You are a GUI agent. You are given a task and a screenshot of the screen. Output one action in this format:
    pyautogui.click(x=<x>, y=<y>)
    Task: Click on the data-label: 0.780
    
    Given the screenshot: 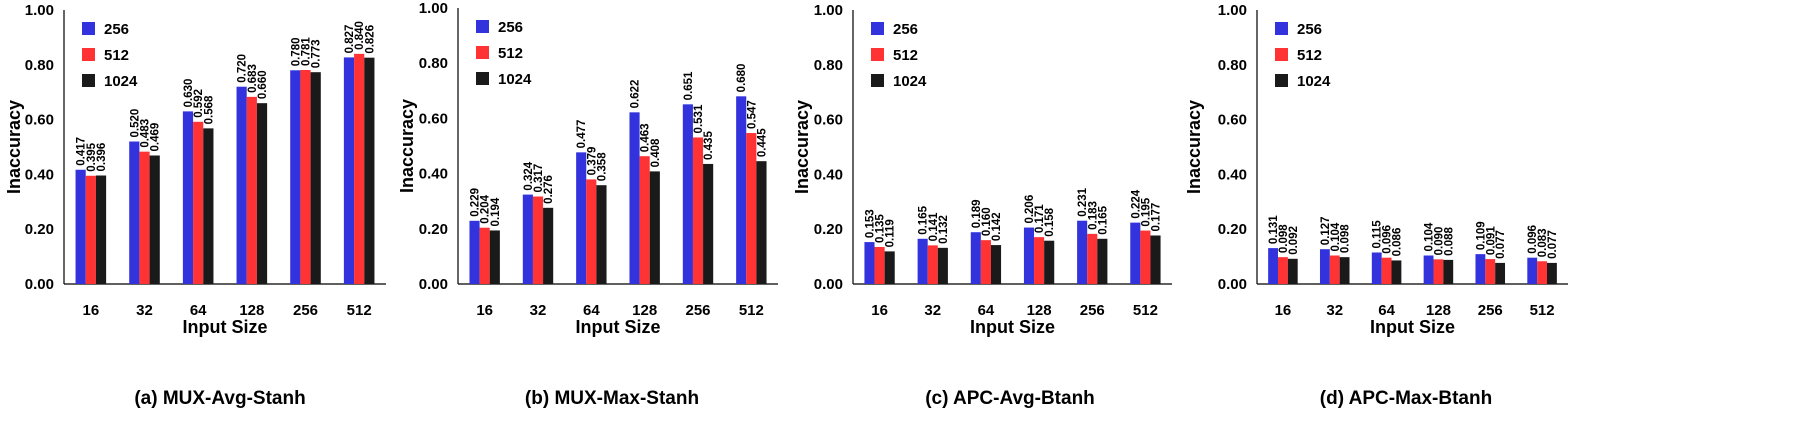 What is the action you would take?
    pyautogui.click(x=296, y=51)
    